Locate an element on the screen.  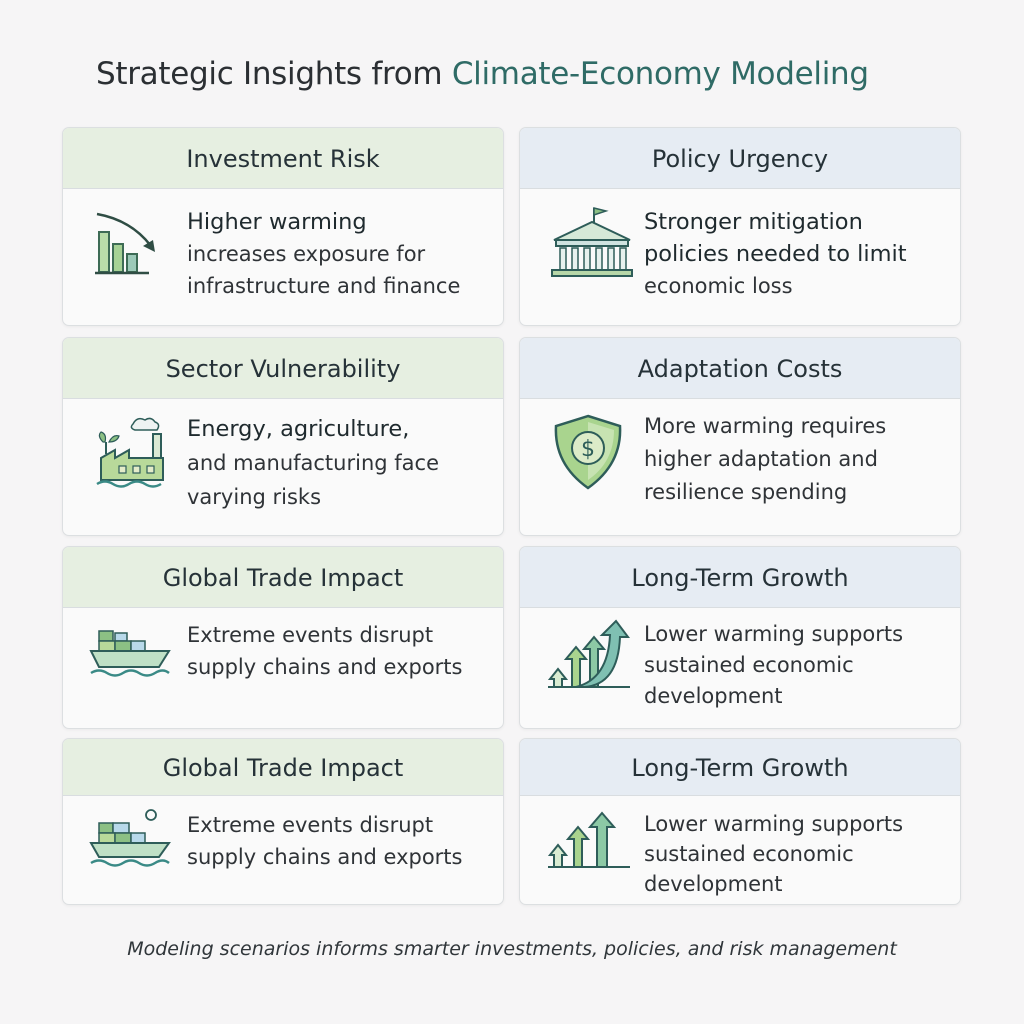
title-part-1: Strategic Insights from is located at coordinates (274, 74).